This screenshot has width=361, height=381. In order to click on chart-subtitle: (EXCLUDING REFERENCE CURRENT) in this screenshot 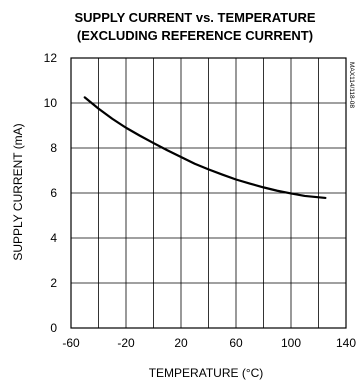, I will do `click(195, 35)`.